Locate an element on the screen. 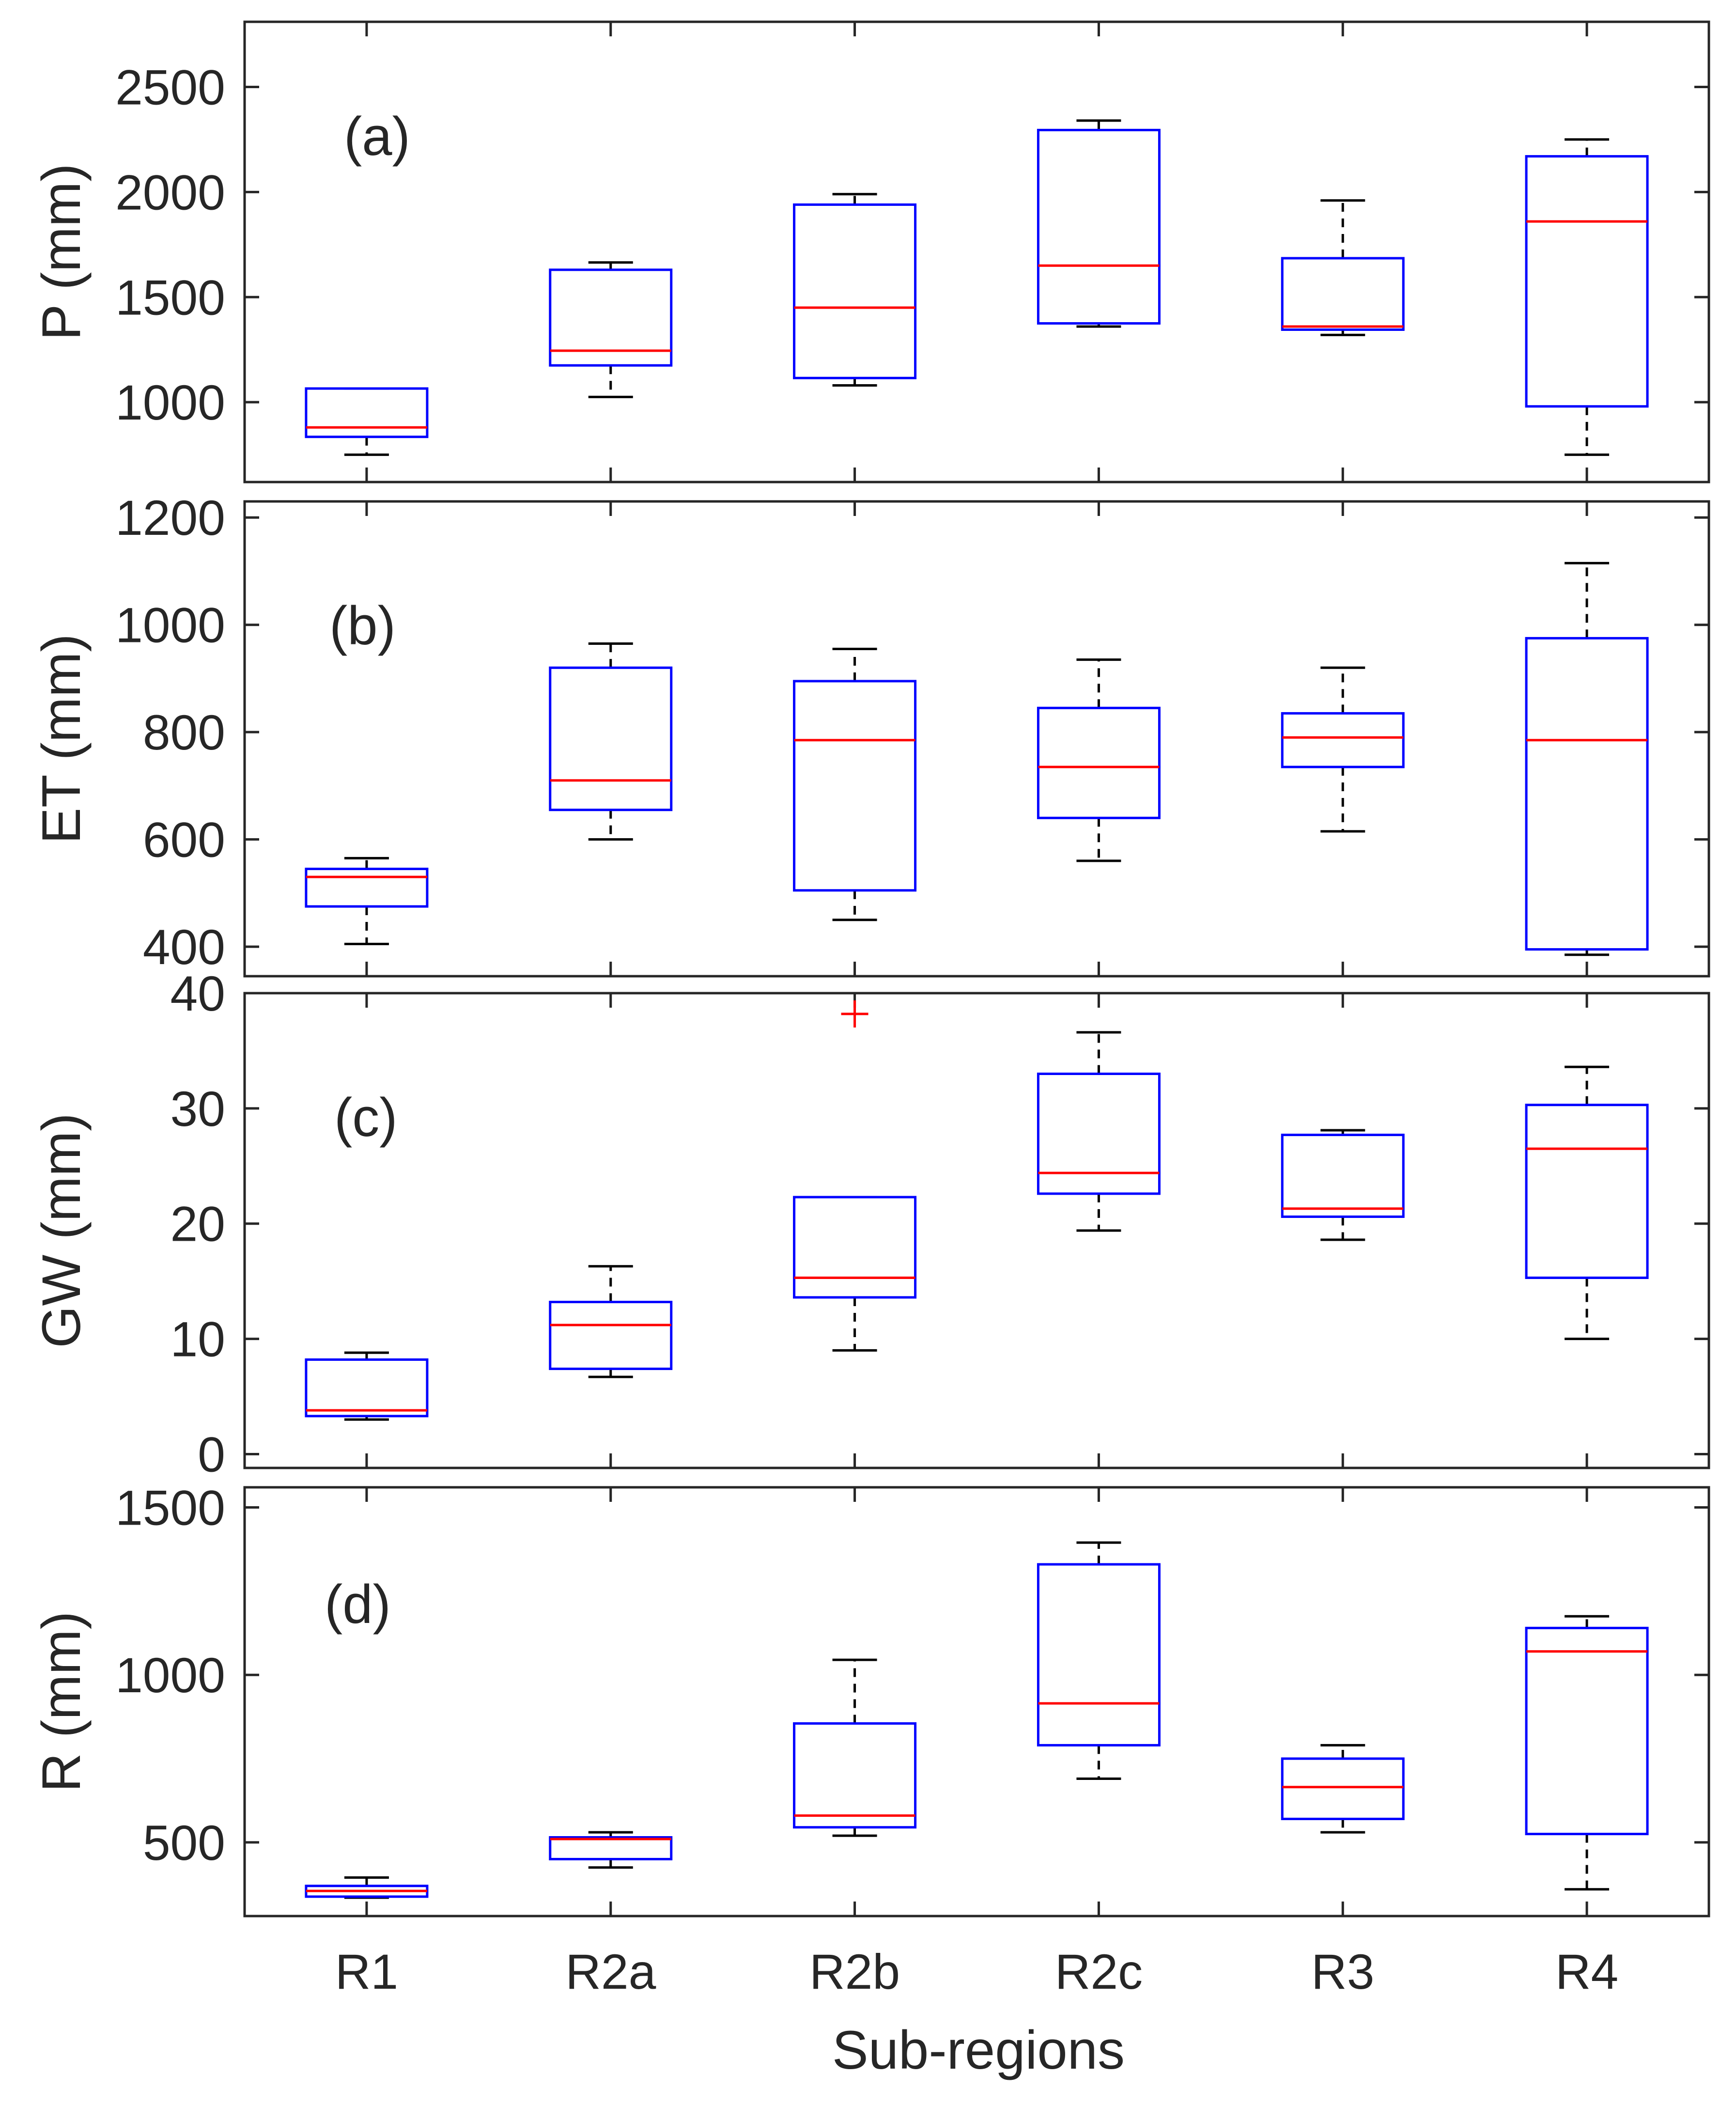 Image resolution: width=1736 pixels, height=2105 pixels. x-tick-label-r1: R1 is located at coordinates (366, 1971).